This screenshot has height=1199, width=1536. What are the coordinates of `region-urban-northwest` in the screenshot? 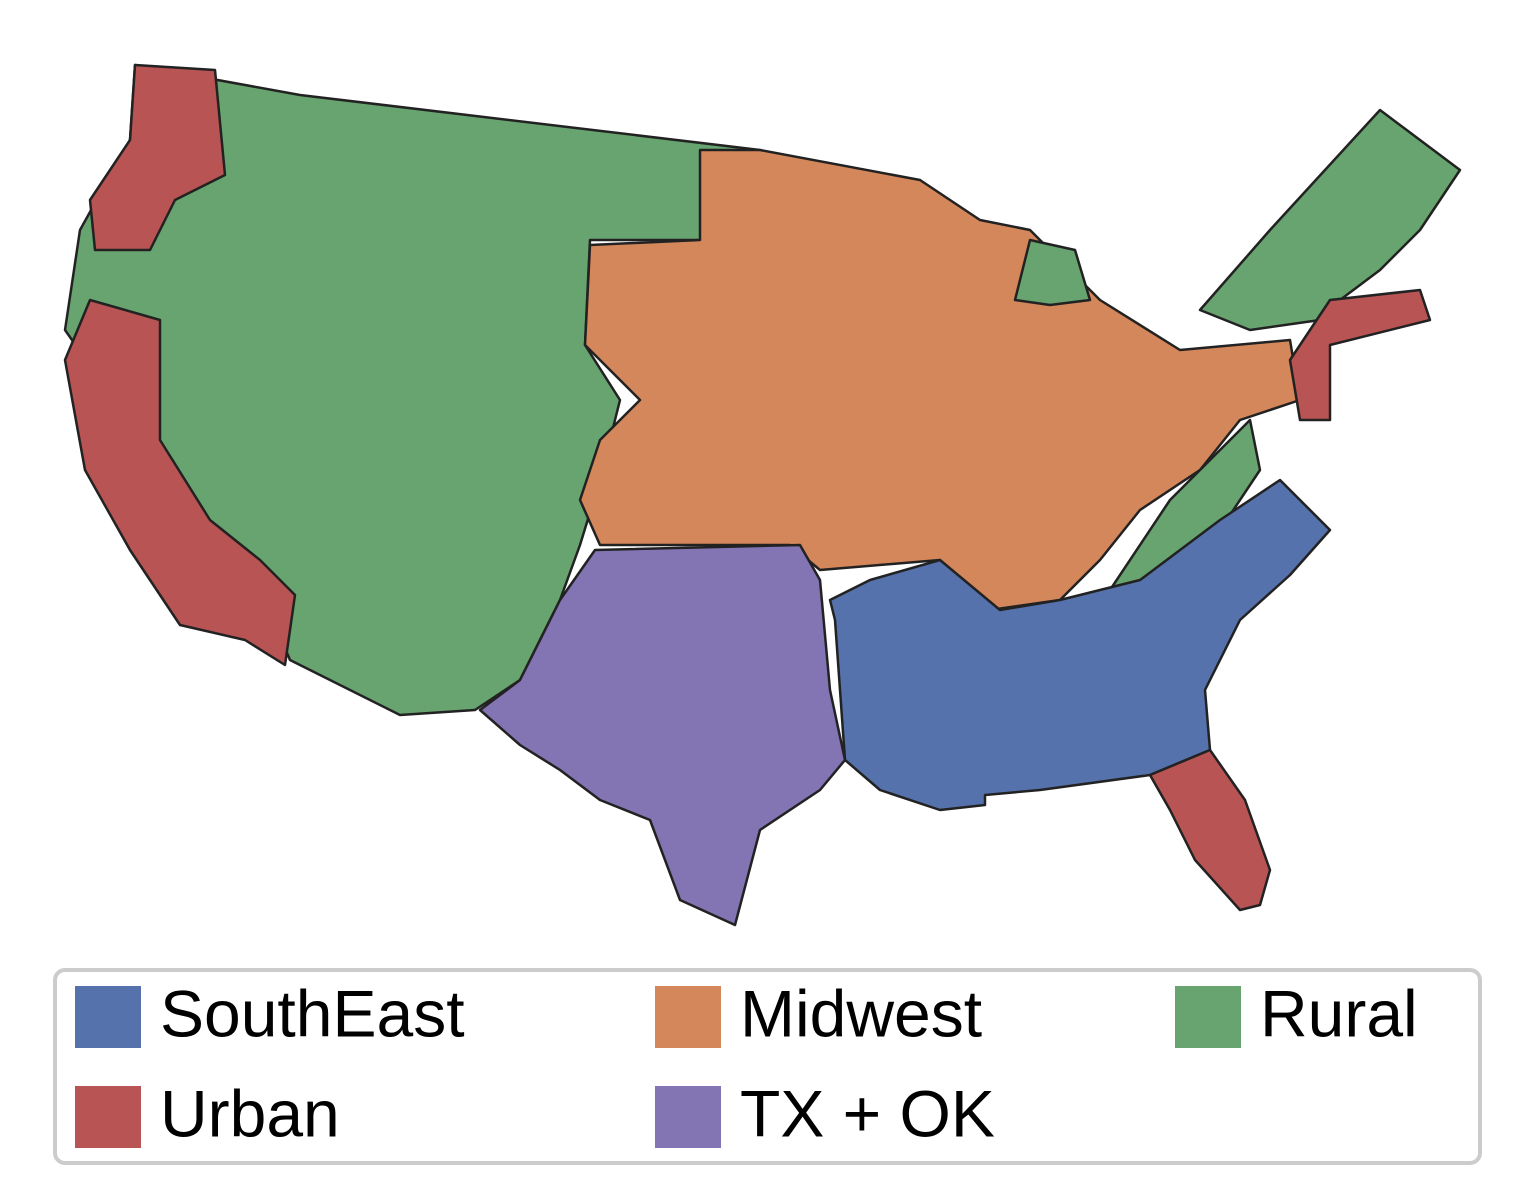 It's located at (157, 157).